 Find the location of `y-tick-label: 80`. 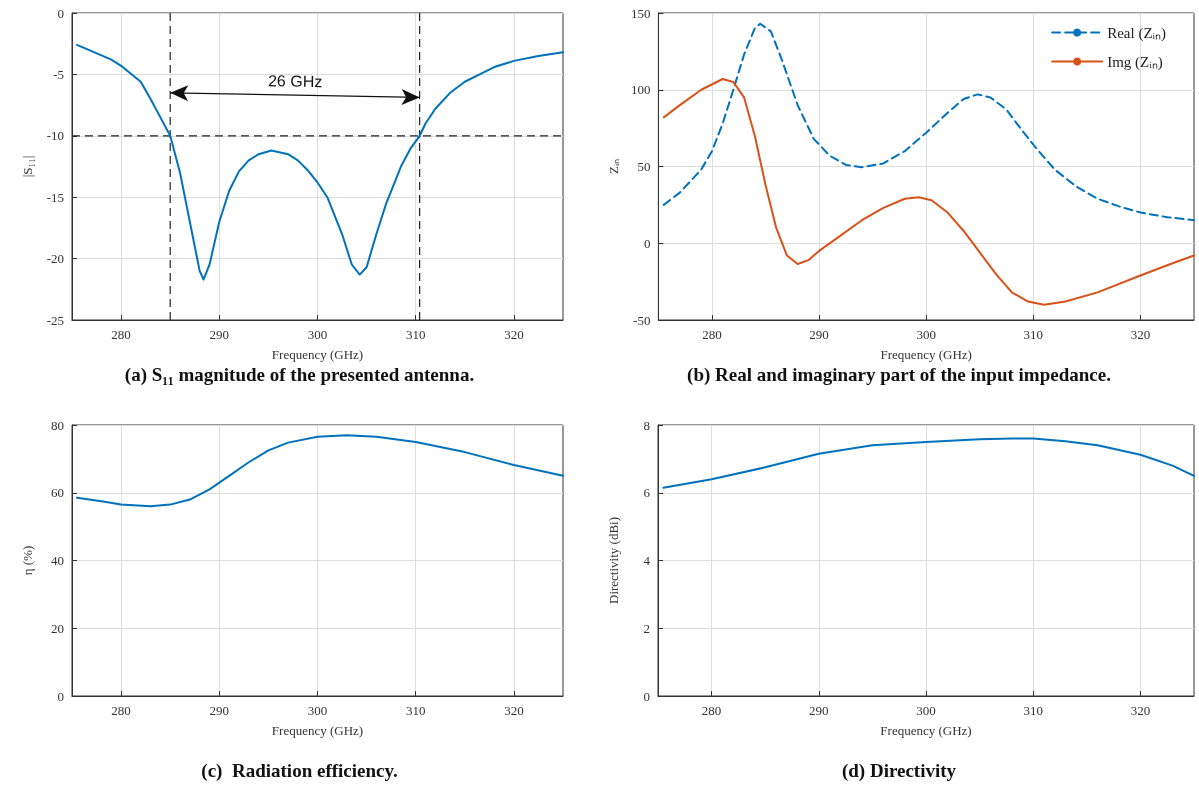

y-tick-label: 80 is located at coordinates (57, 425).